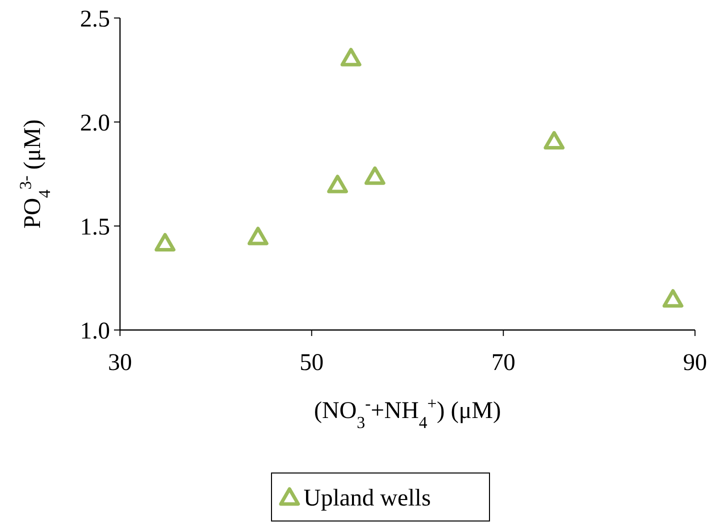 Image resolution: width=709 pixels, height=529 pixels. I want to click on y-tick-label: 2.0, so click(95, 123).